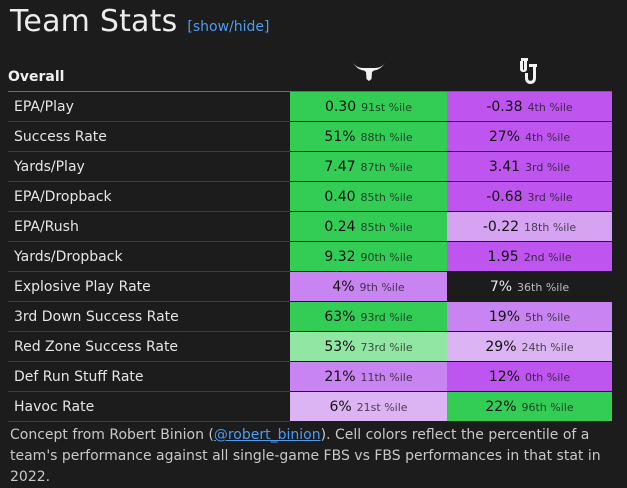  I want to click on table-row: Yards/Play 7.47 87th %ile 3.41 3rd %ile, so click(310, 166).